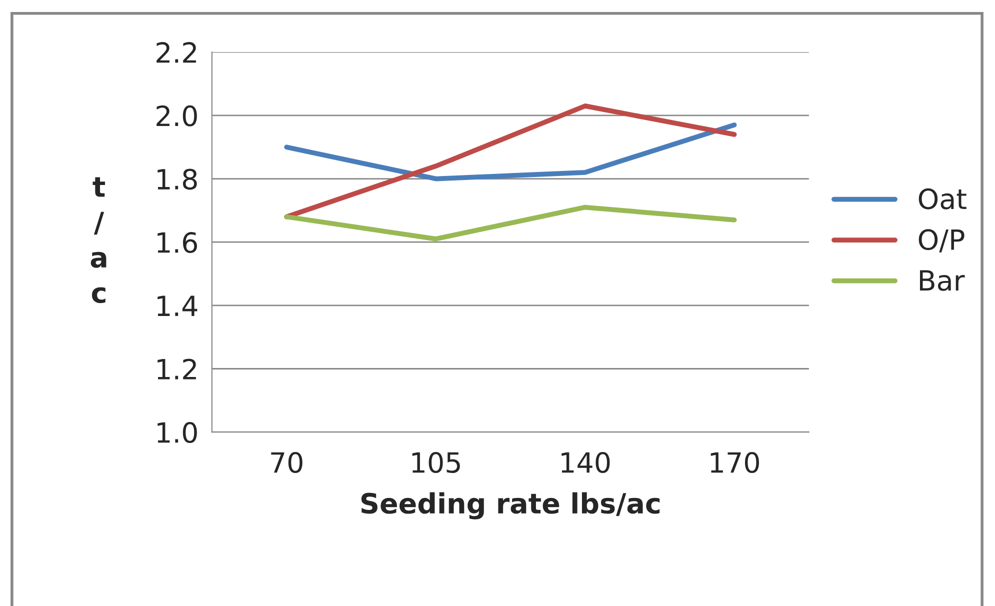  I want to click on y-axis-title: t / a c, so click(98, 240).